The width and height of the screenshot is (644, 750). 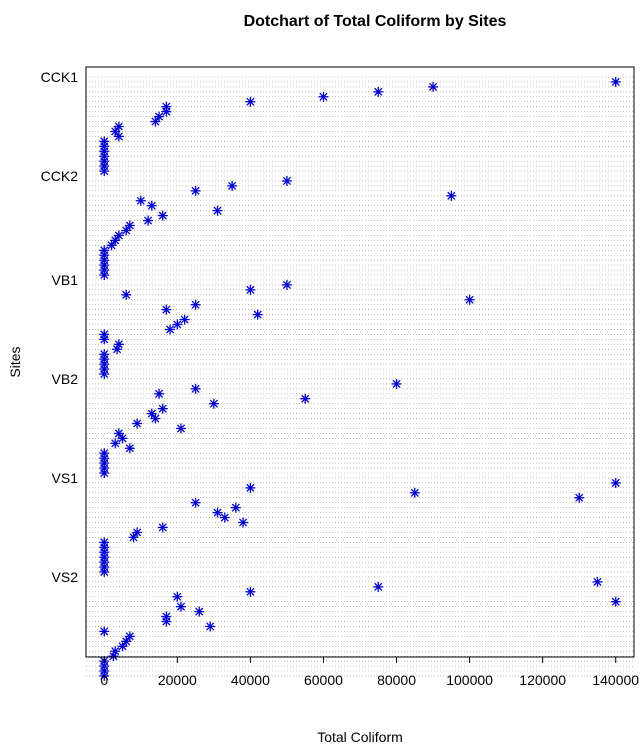 What do you see at coordinates (542, 680) in the screenshot?
I see `x-tick-label: 120000` at bounding box center [542, 680].